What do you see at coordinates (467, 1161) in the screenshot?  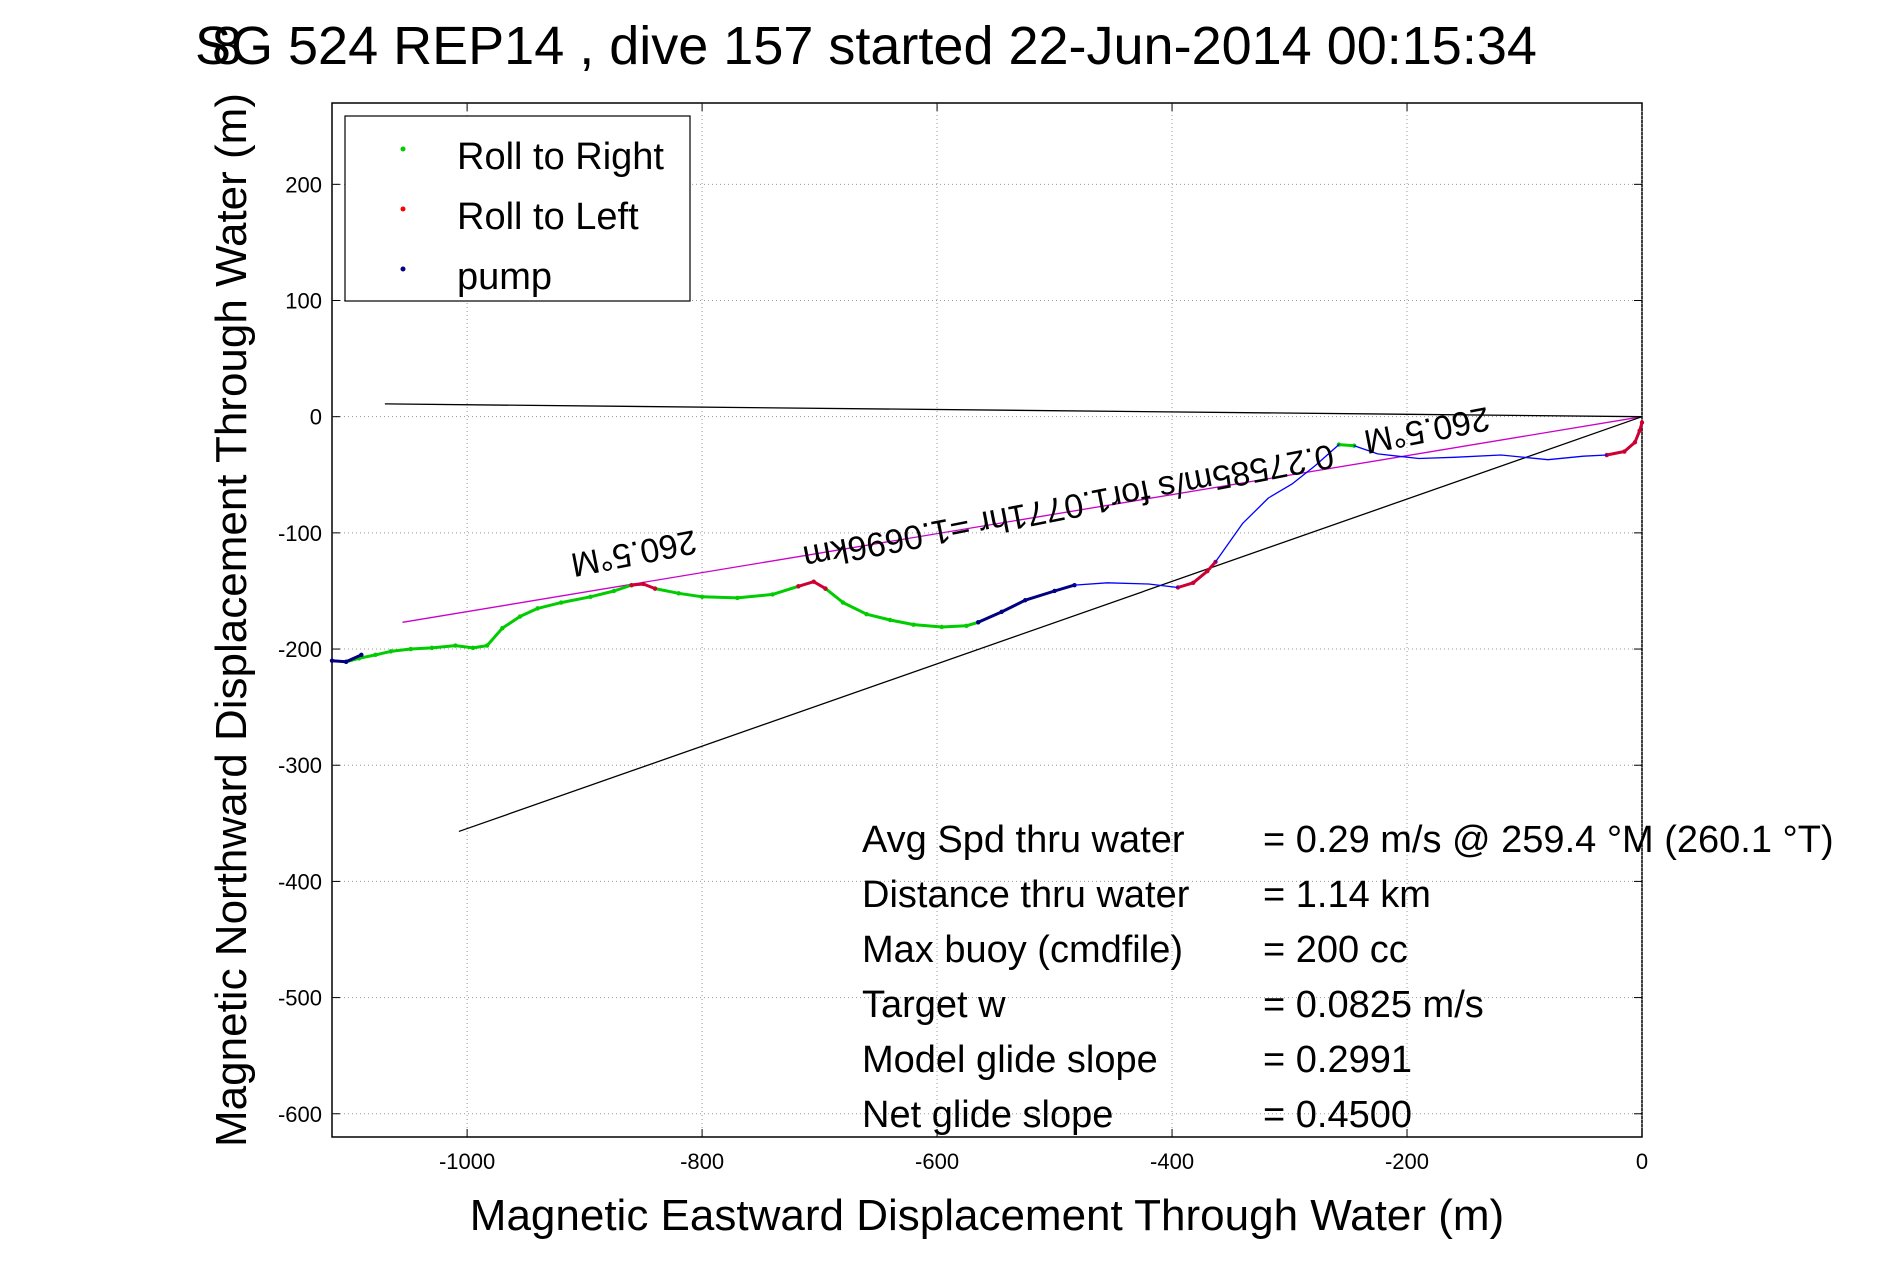 I see `x-tick-label: -1000` at bounding box center [467, 1161].